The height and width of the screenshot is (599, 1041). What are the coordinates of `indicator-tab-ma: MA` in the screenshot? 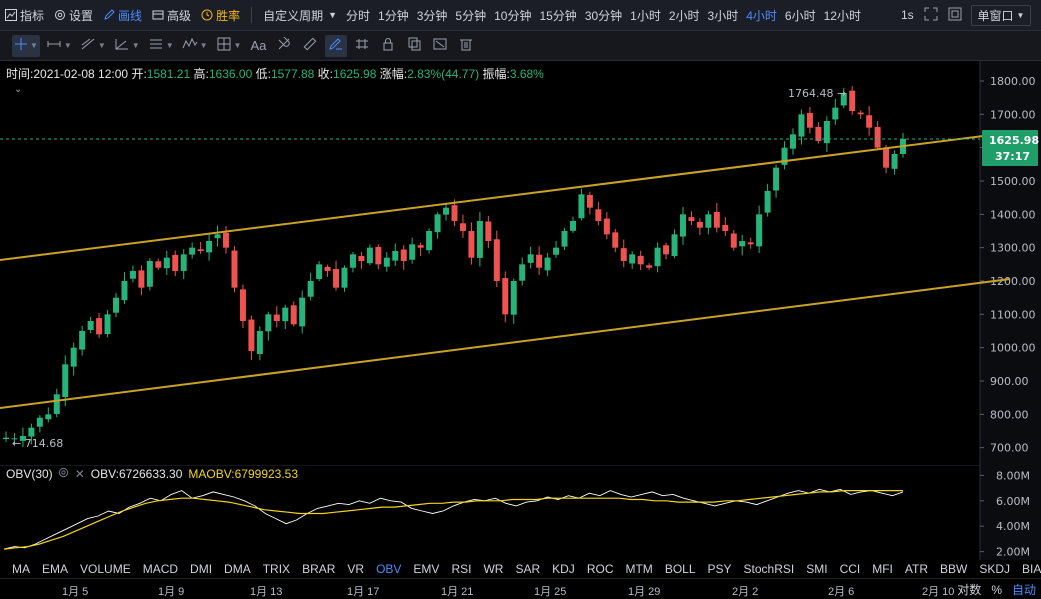 It's located at (21, 569).